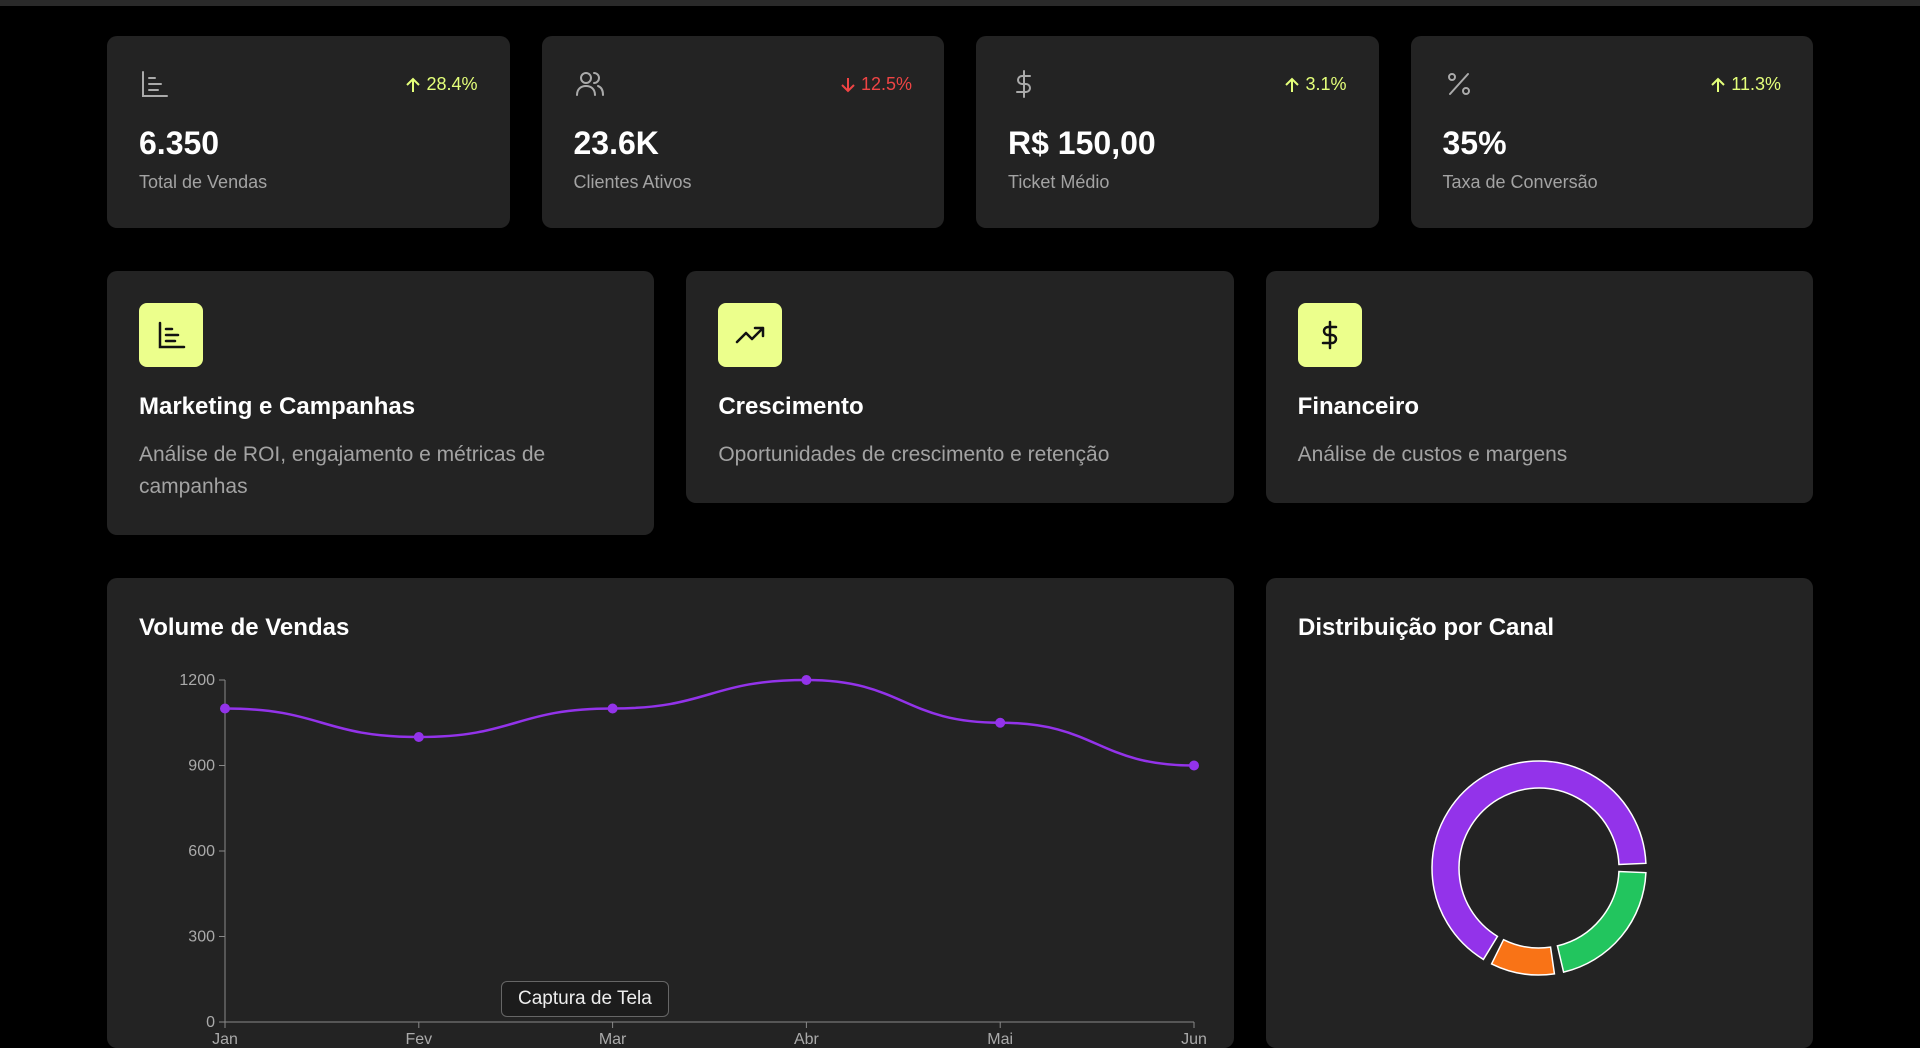 This screenshot has width=1920, height=1048. Describe the element at coordinates (807, 1039) in the screenshot. I see `x-tick-label: Abr` at that location.